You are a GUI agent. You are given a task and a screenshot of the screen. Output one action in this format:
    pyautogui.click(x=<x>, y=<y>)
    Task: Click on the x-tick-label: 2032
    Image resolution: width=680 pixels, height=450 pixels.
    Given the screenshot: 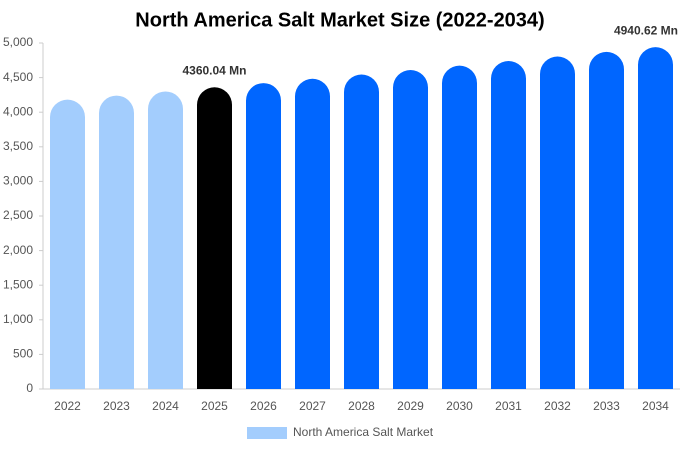 What is the action you would take?
    pyautogui.click(x=557, y=406)
    